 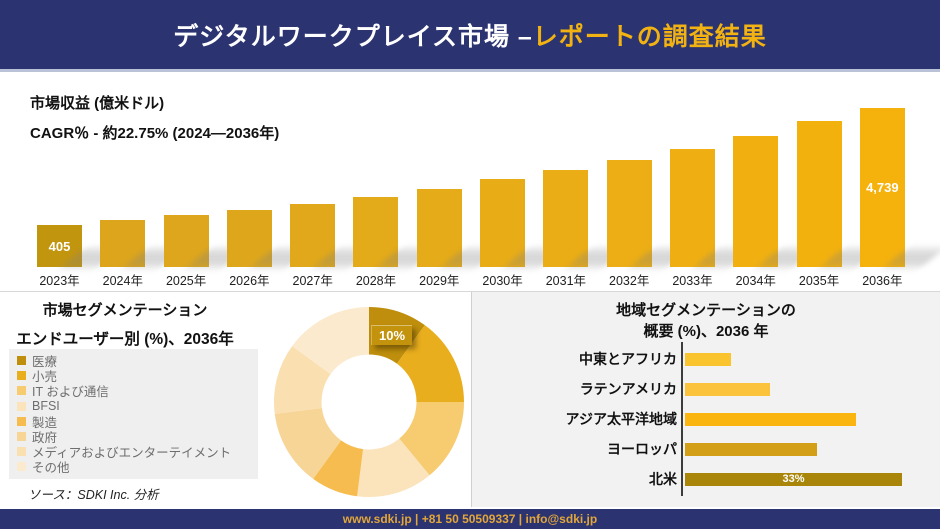 What do you see at coordinates (133, 375) in the screenshot?
I see `legend-item: 小売` at bounding box center [133, 375].